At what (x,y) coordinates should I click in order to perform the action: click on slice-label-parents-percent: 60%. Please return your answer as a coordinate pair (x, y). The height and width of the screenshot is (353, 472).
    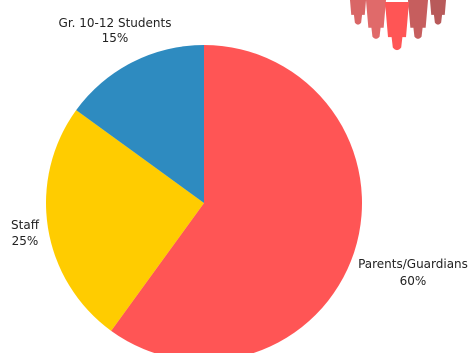
    Looking at the image, I should click on (413, 281).